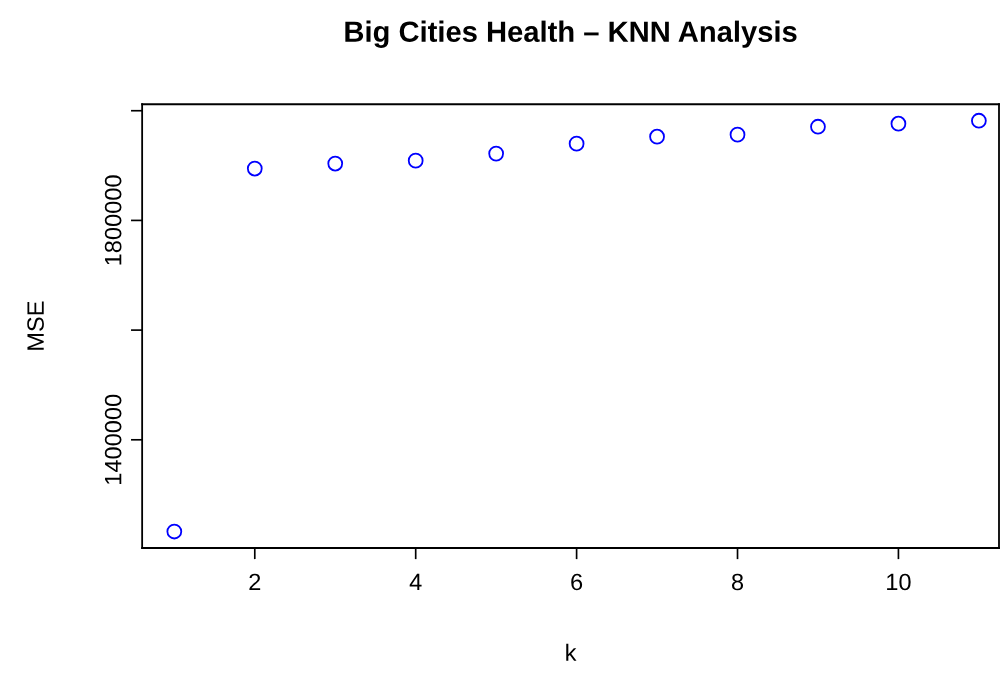  Describe the element at coordinates (415, 582) in the screenshot. I see `x-tick-label: 4` at that location.